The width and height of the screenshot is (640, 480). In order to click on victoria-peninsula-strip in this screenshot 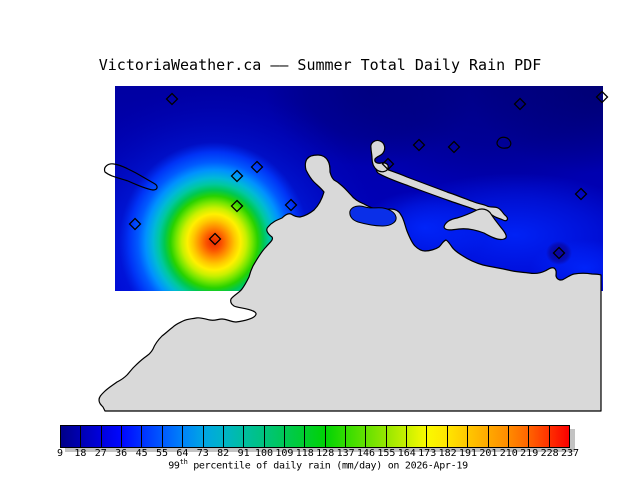, I will do `click(442, 194)`.